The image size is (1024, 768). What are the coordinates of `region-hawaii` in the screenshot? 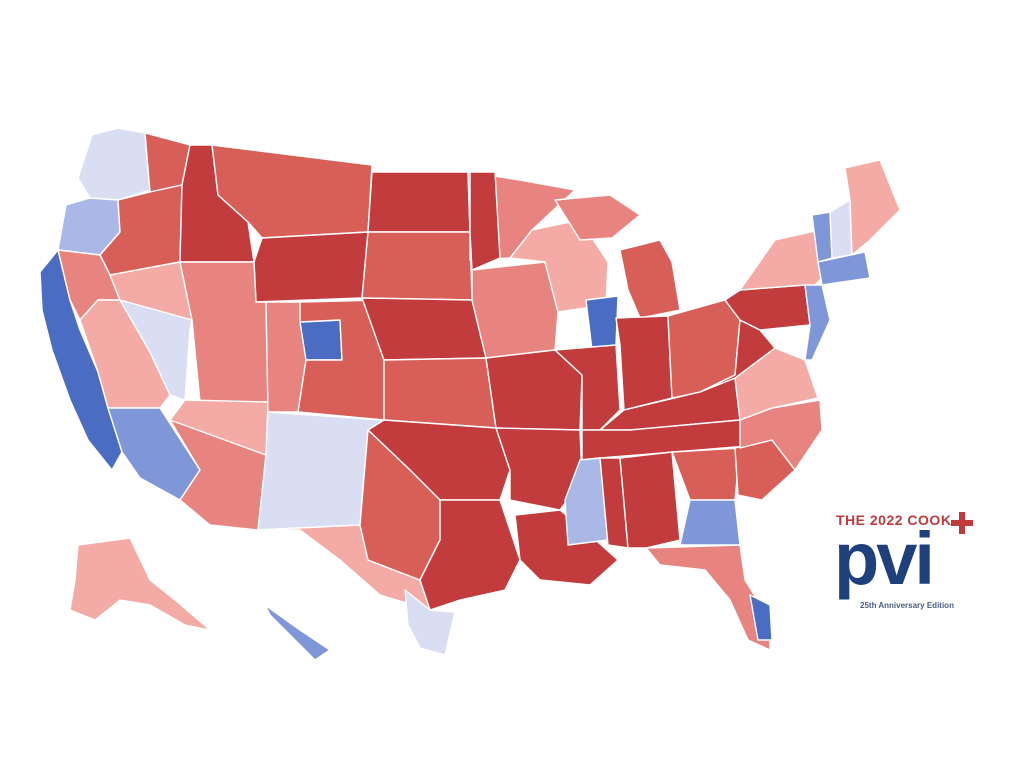 It's located at (297, 632).